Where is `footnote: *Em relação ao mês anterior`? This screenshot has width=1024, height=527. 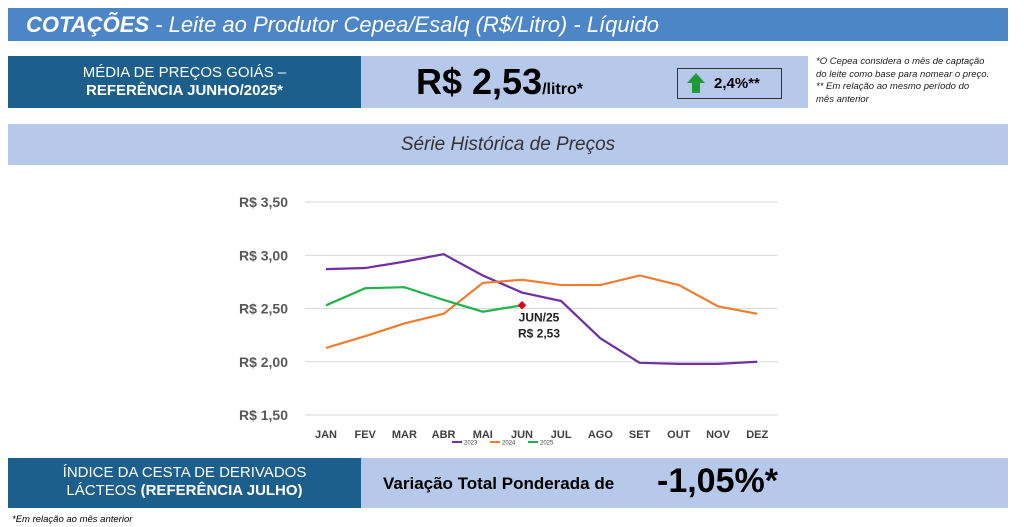
footnote: *Em relação ao mês anterior is located at coordinates (72, 519).